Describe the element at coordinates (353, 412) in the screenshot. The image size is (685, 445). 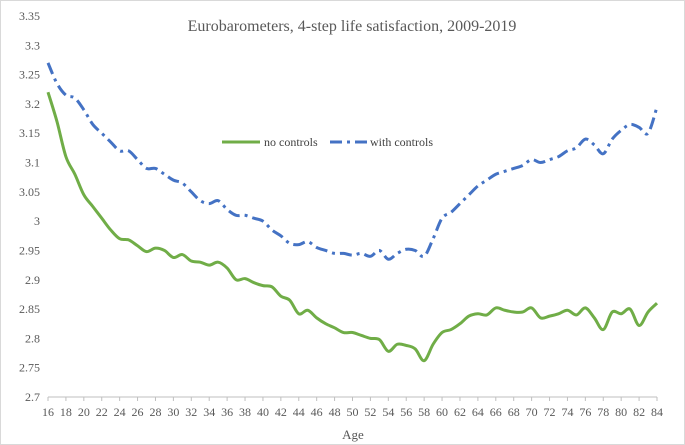
I see `x-tick-label: 50` at that location.